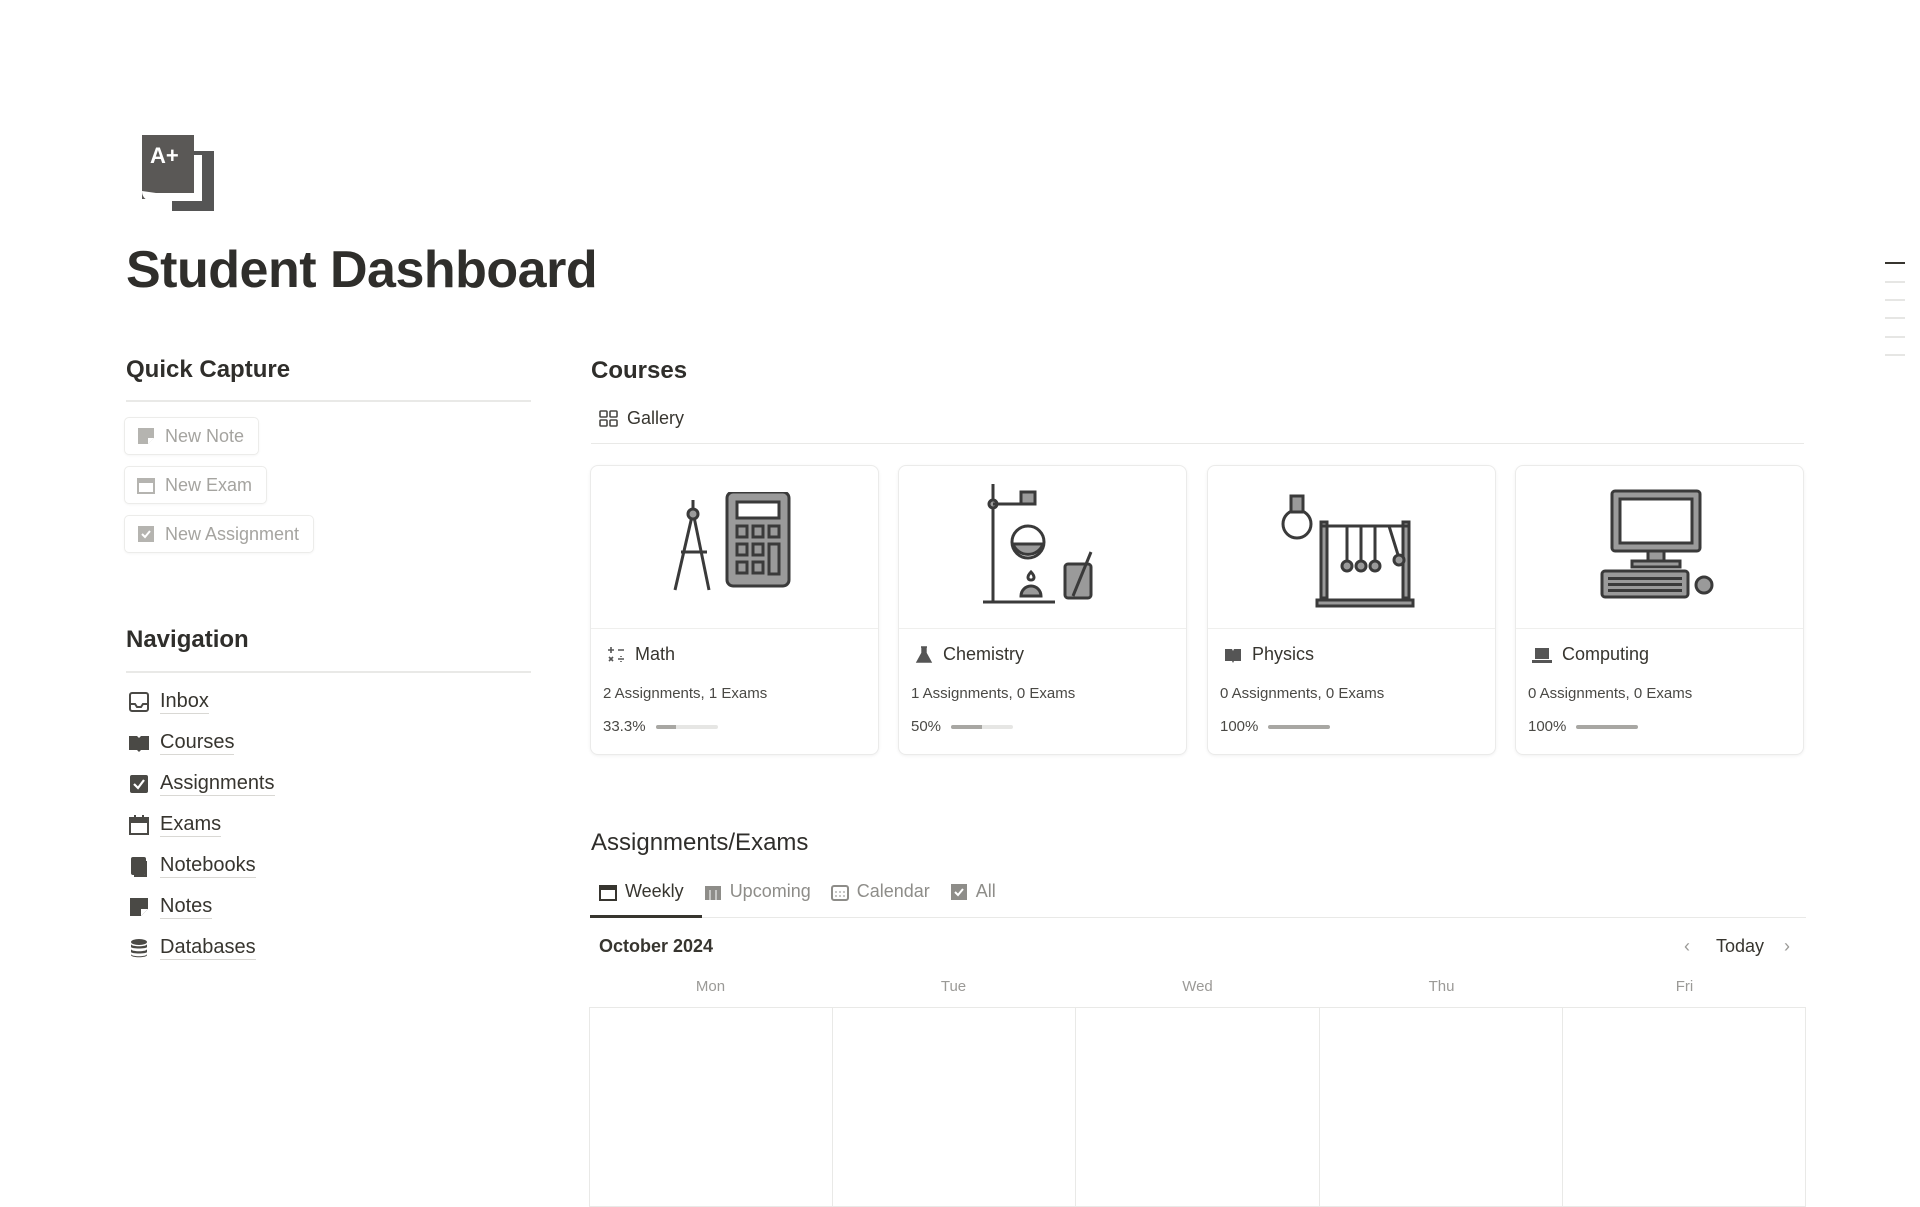 The image size is (1920, 1207). What do you see at coordinates (924, 654) in the screenshot?
I see `flask-icon` at bounding box center [924, 654].